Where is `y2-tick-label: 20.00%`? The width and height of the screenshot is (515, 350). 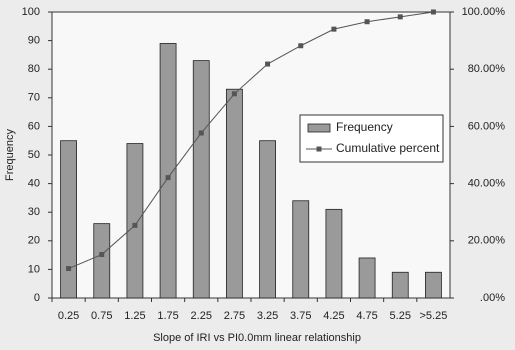 y2-tick-label: 20.00% is located at coordinates (487, 241).